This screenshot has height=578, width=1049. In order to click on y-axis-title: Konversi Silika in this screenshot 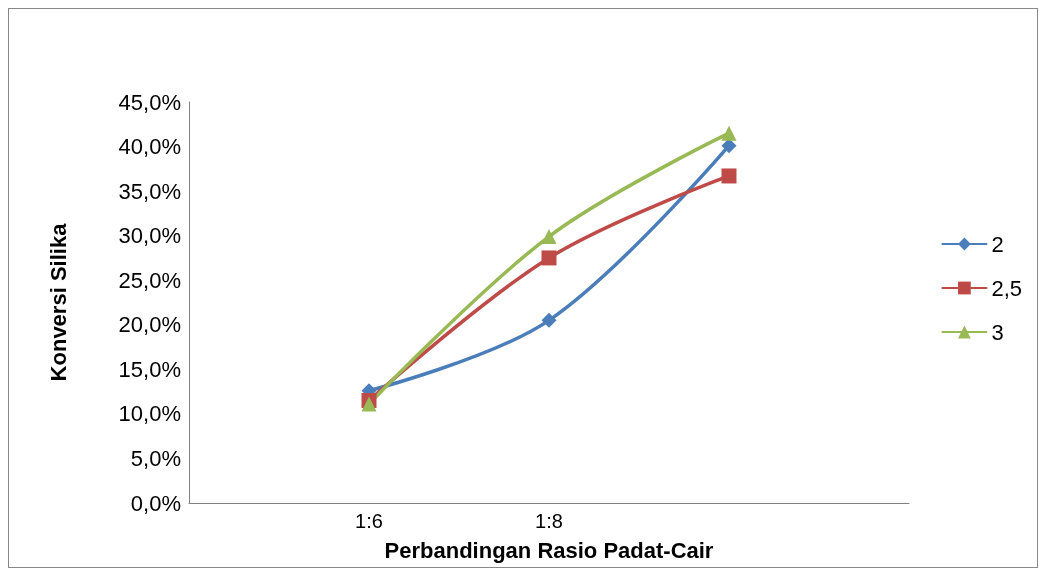, I will do `click(58, 302)`.